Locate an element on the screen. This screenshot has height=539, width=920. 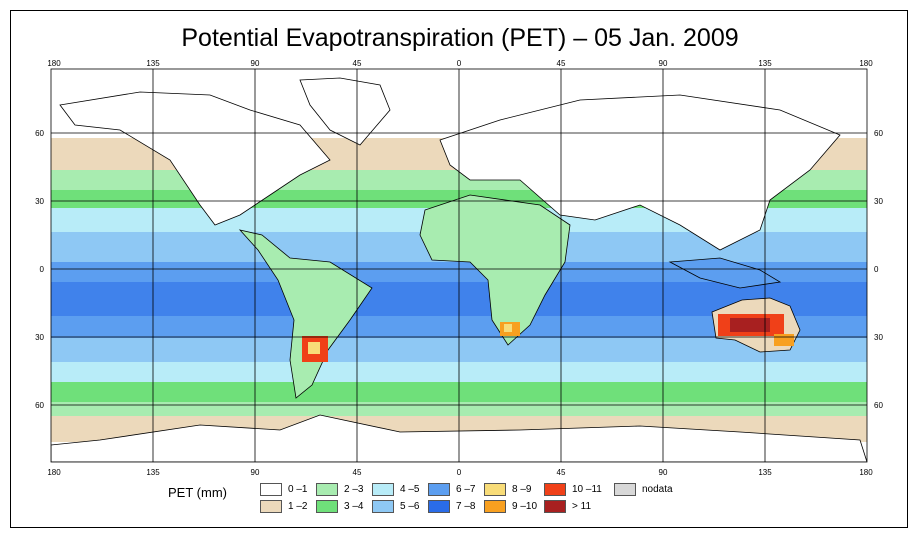
lat-tick-left-0: 0 is located at coordinates (42, 269).